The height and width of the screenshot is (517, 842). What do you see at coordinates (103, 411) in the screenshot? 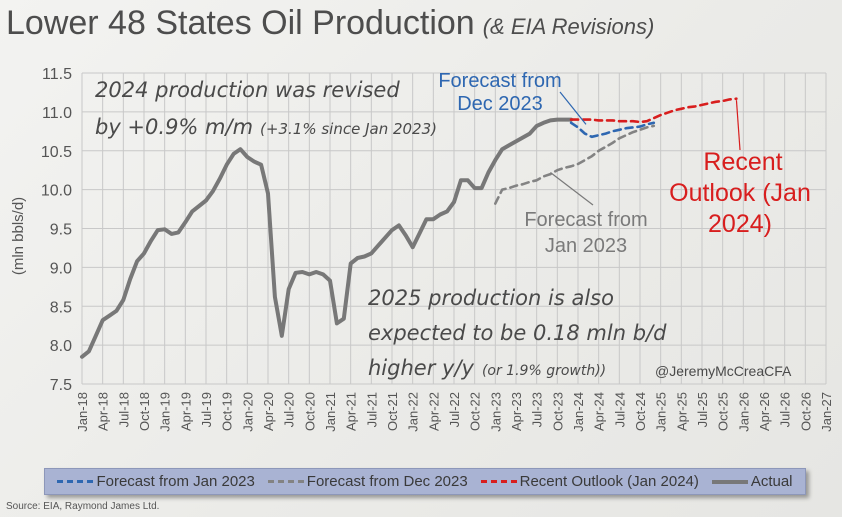
I see `x-tick-label: Apr-18` at bounding box center [103, 411].